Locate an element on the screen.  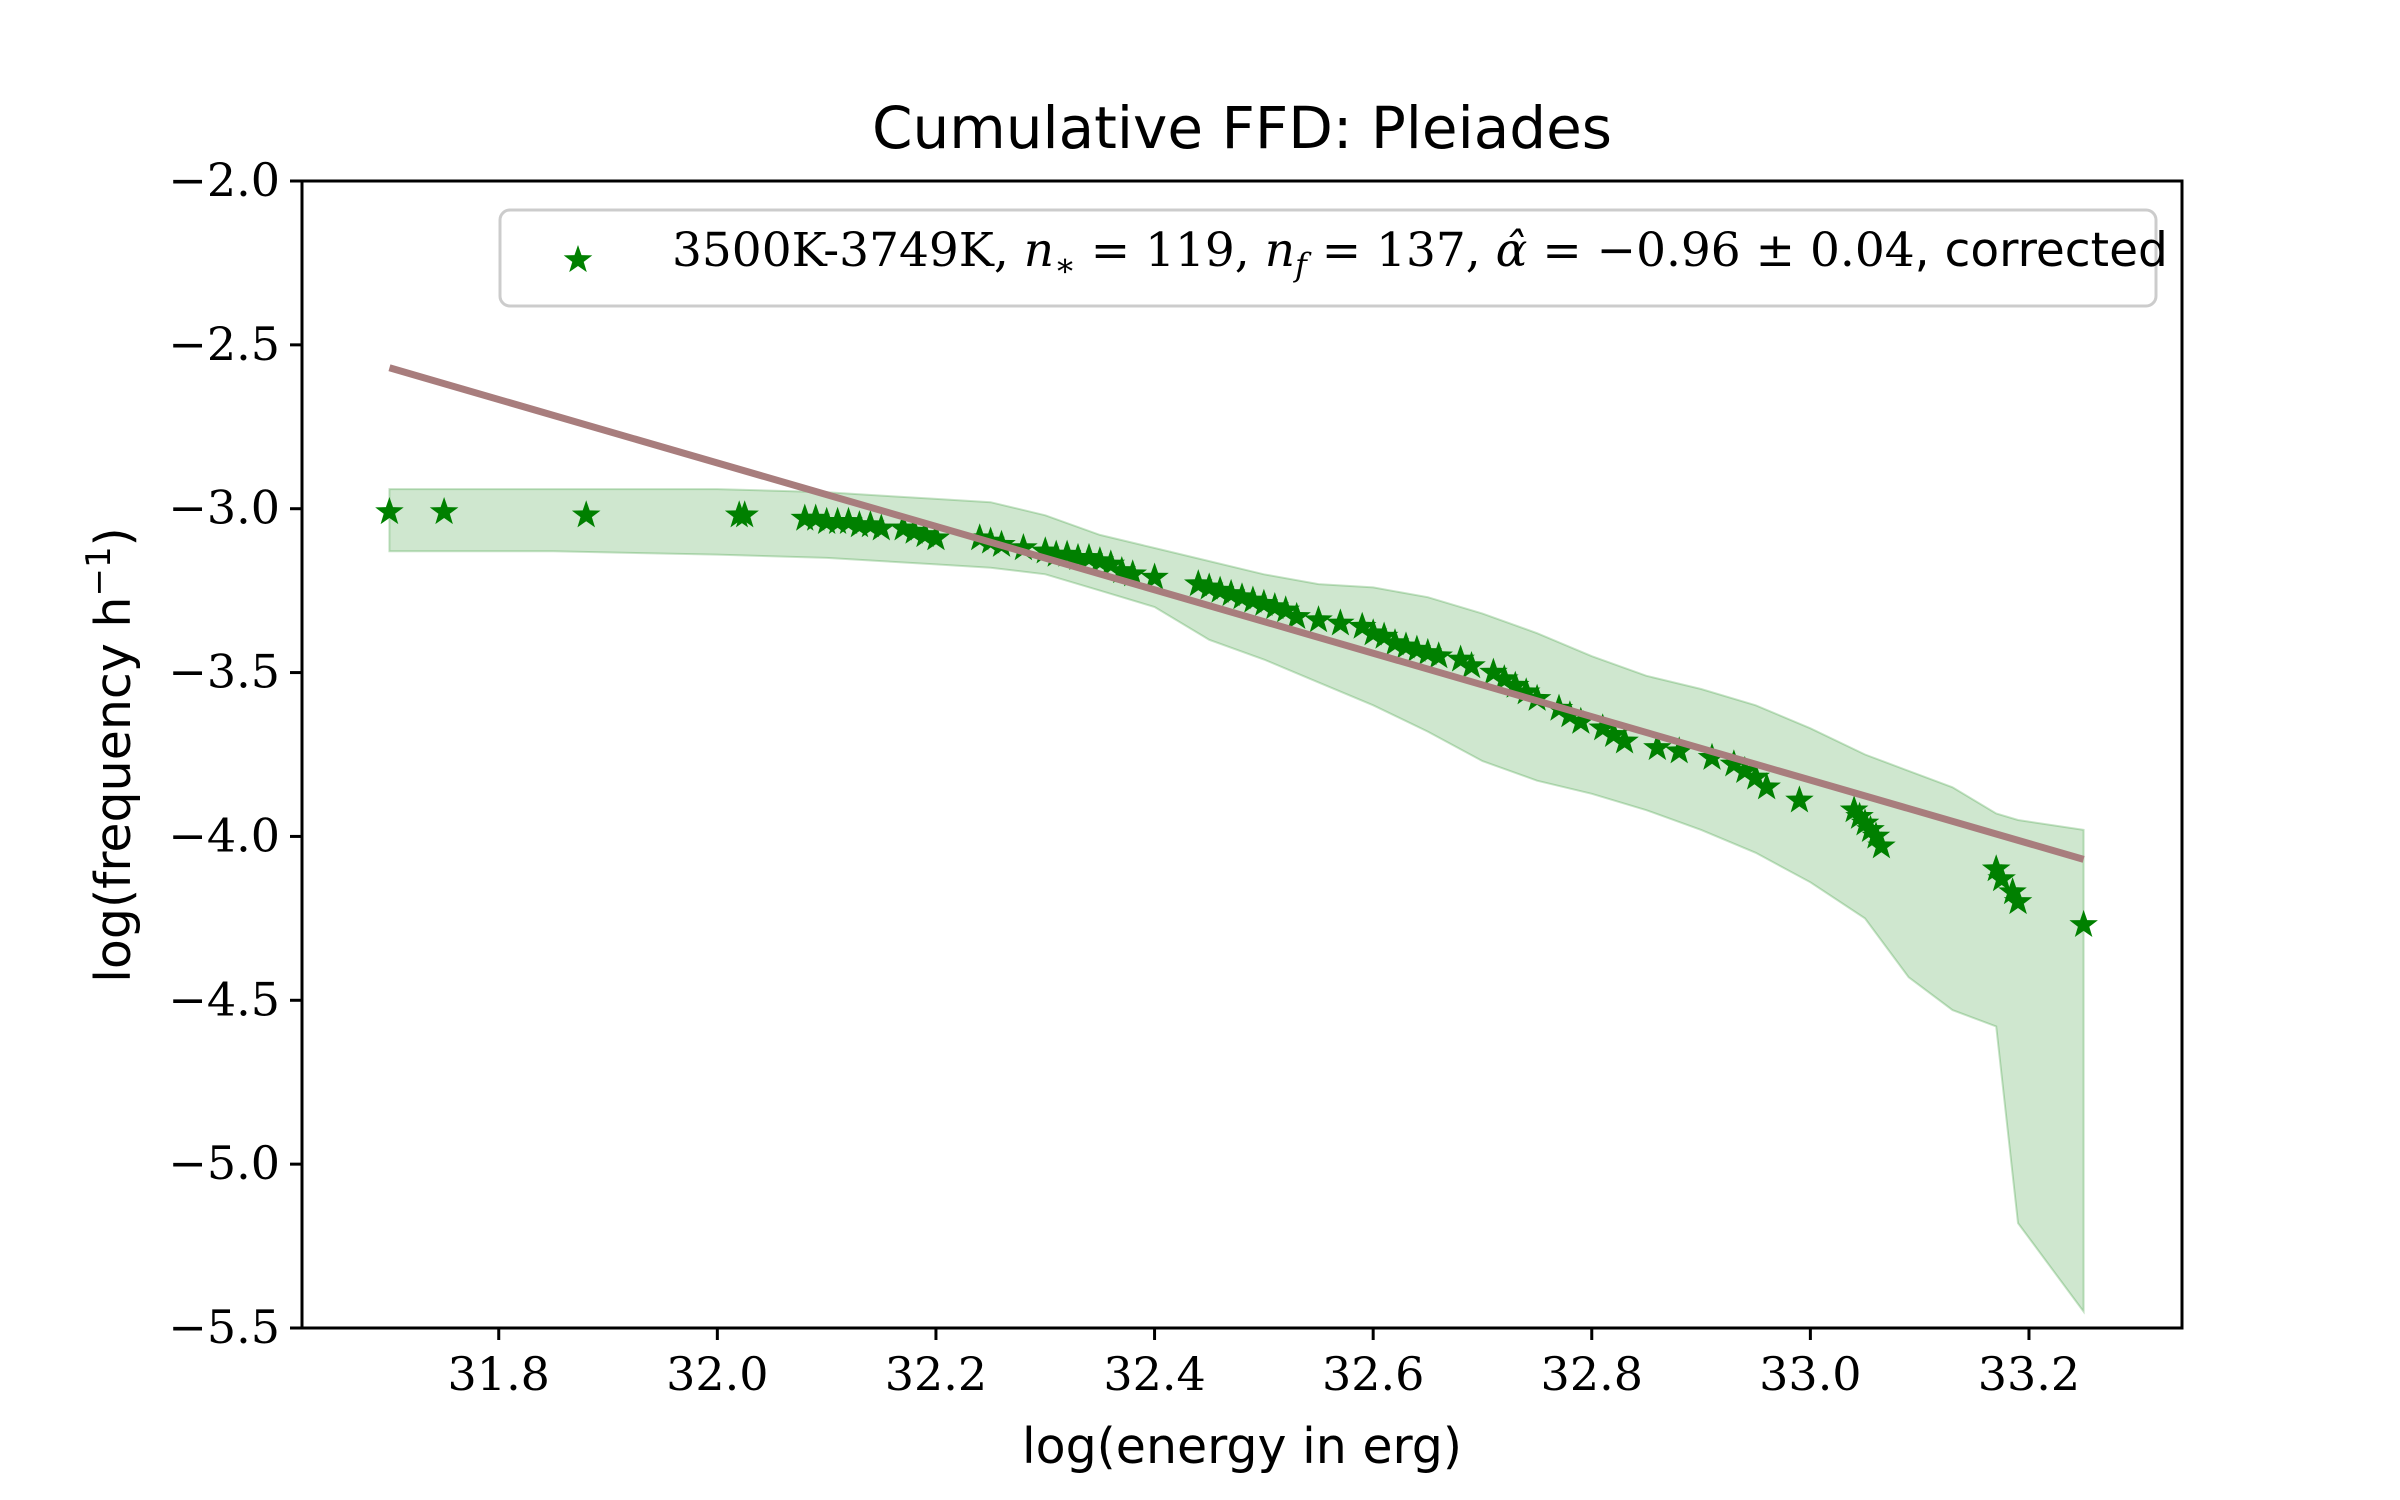
y-axis-label: log(frequency h−1) is located at coordinates (110, 754).